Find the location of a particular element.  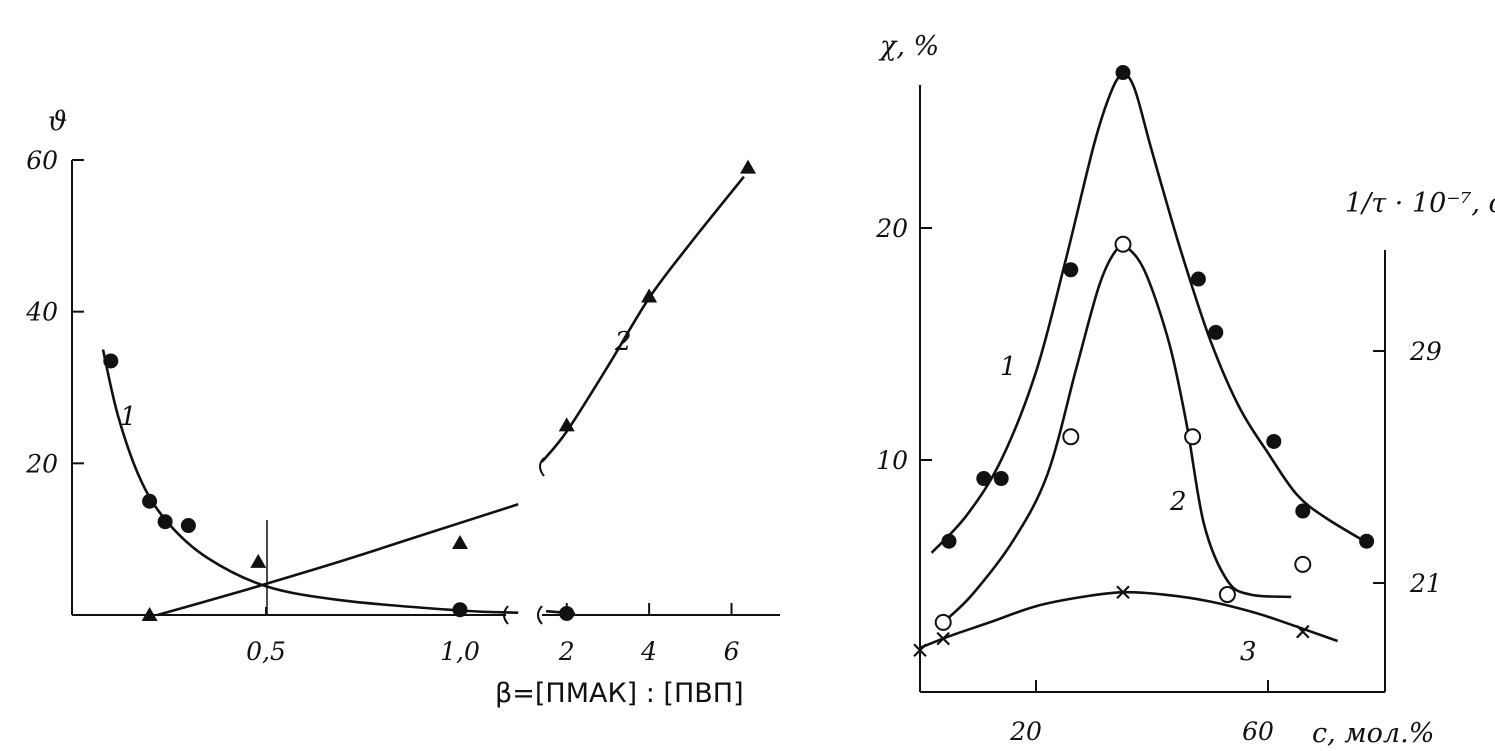

left-x-tick-label: 1,0 is located at coordinates (460, 651).